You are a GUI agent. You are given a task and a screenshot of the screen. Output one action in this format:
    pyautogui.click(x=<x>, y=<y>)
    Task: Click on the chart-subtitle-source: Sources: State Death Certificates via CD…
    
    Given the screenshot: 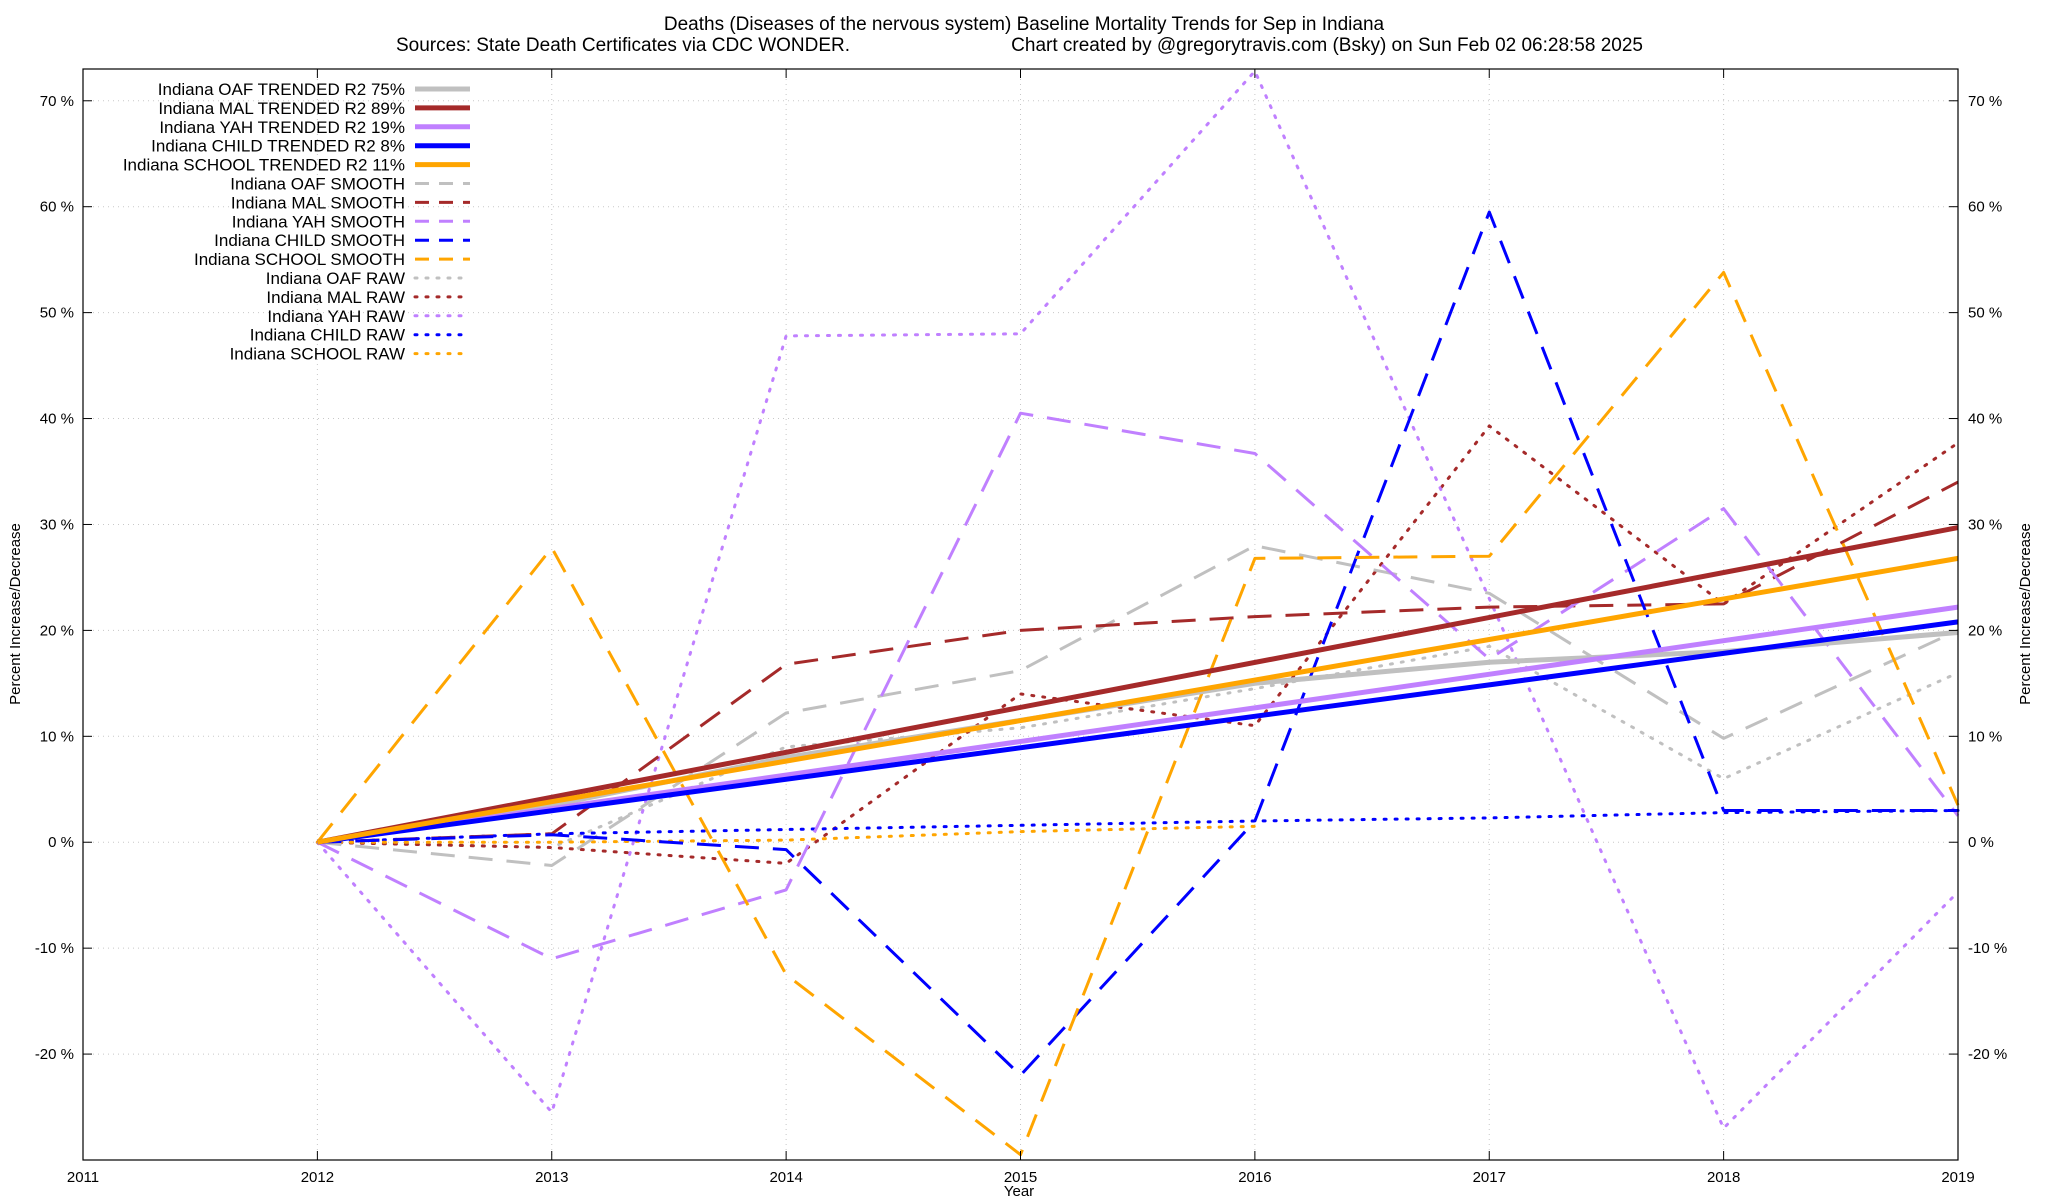 What is the action you would take?
    pyautogui.click(x=623, y=45)
    